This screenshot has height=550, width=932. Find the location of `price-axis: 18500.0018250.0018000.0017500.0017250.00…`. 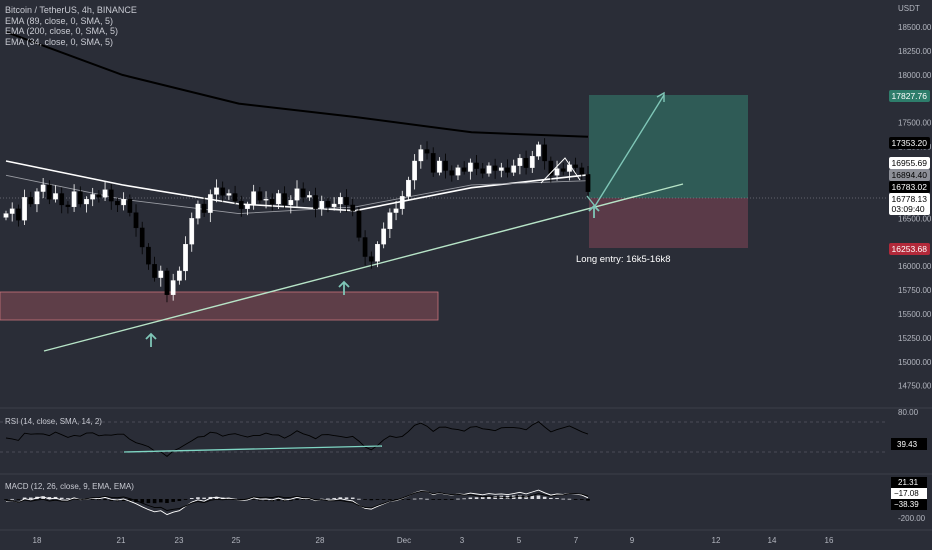

price-axis: 18500.0018250.0018000.0017500.0017250.00… is located at coordinates (915, 207).